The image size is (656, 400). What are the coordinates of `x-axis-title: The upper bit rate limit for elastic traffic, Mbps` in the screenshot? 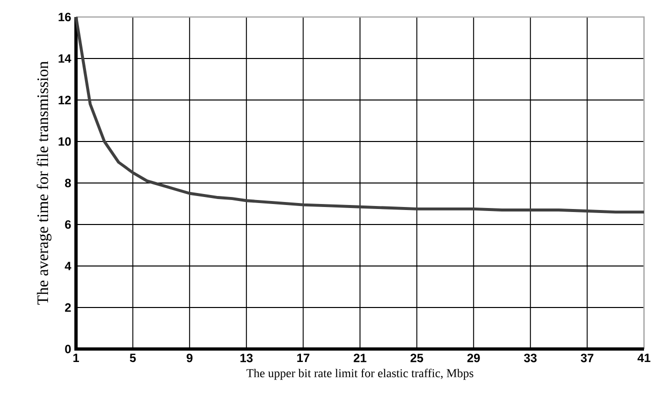 It's located at (360, 374).